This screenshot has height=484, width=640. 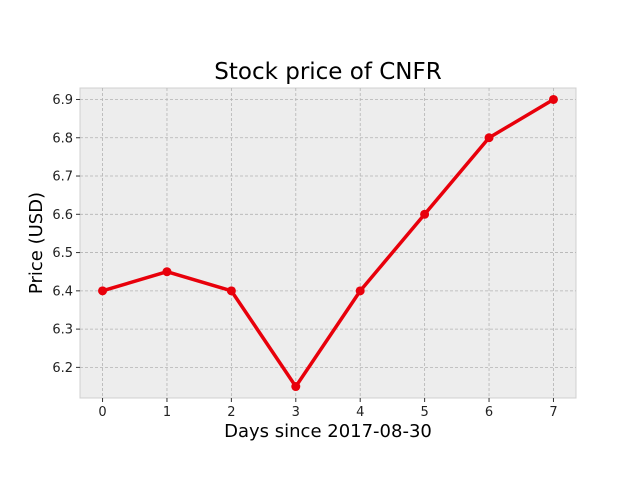 I want to click on x-tick-label: 5, so click(x=424, y=412).